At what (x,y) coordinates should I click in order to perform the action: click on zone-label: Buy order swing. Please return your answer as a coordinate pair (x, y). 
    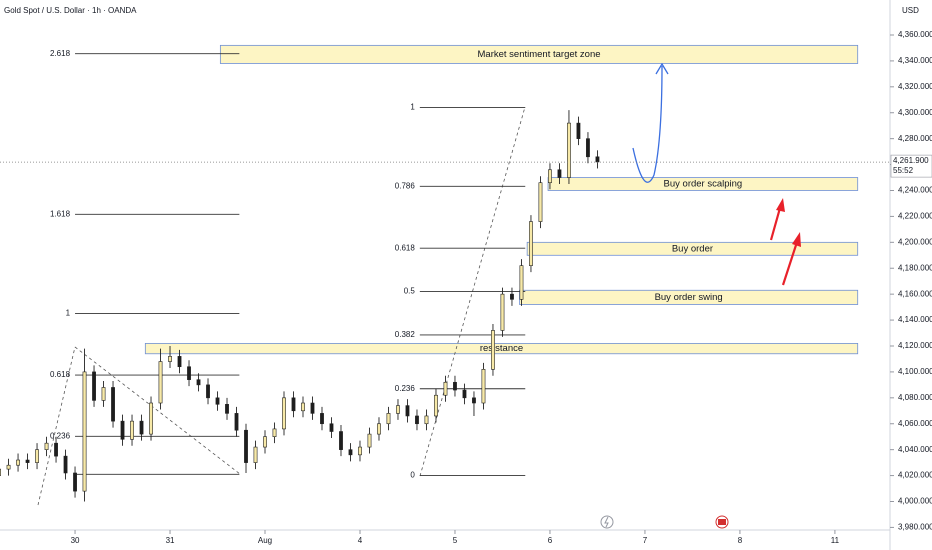
    Looking at the image, I should click on (689, 297).